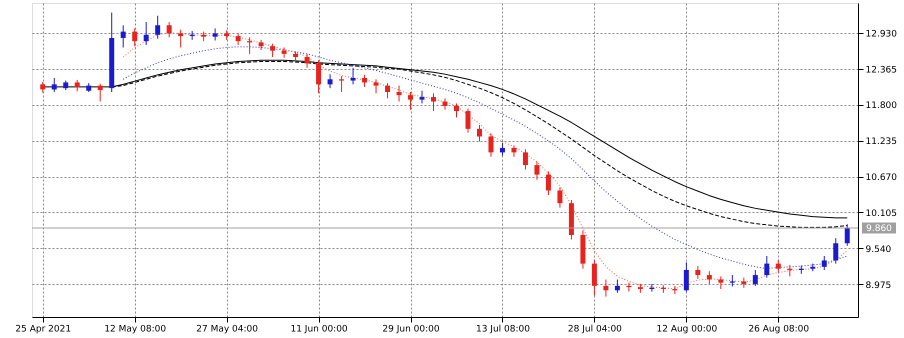 Image resolution: width=904 pixels, height=338 pixels. I want to click on y-tick-label: 8.975, so click(879, 285).